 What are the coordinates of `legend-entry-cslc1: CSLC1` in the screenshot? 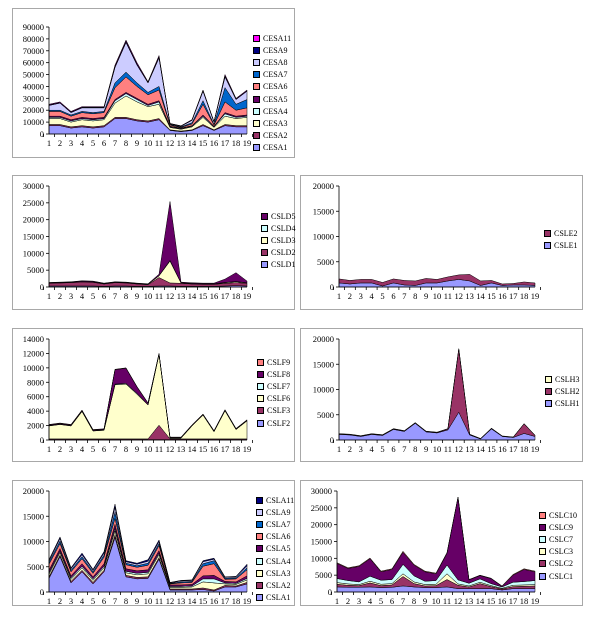 It's located at (558, 576).